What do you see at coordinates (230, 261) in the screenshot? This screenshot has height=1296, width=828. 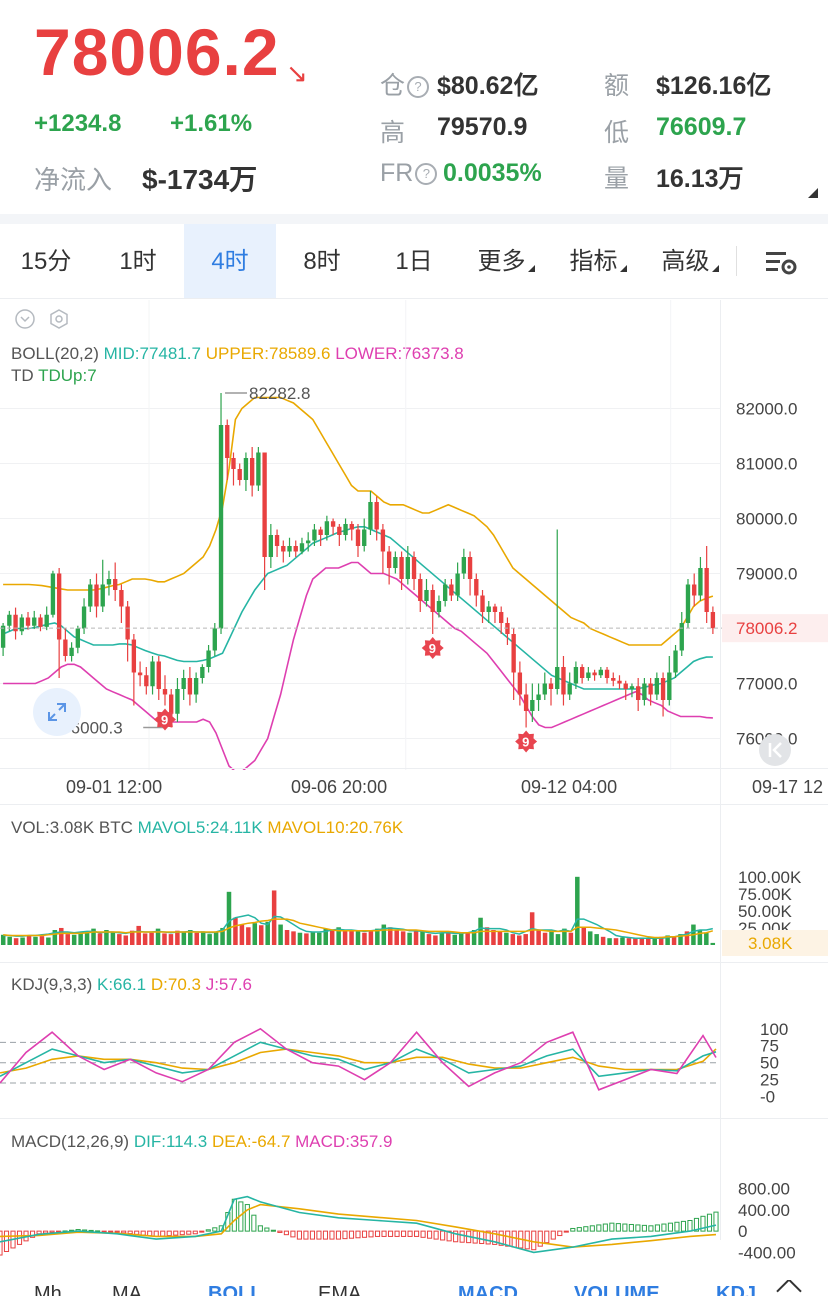 I see `tab-4h: 4时` at bounding box center [230, 261].